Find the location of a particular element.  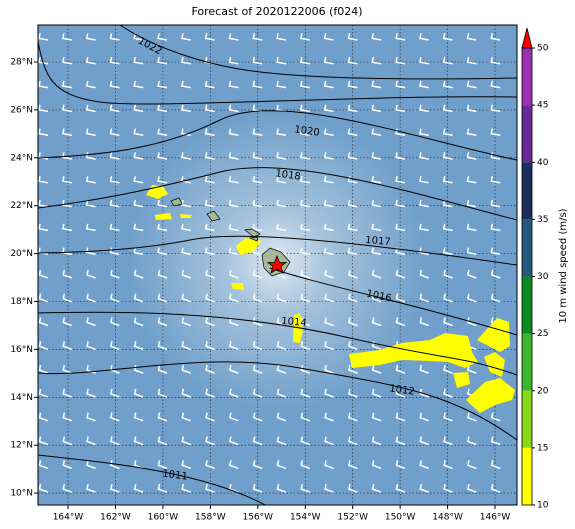

isobar-label: 1018 is located at coordinates (288, 175).